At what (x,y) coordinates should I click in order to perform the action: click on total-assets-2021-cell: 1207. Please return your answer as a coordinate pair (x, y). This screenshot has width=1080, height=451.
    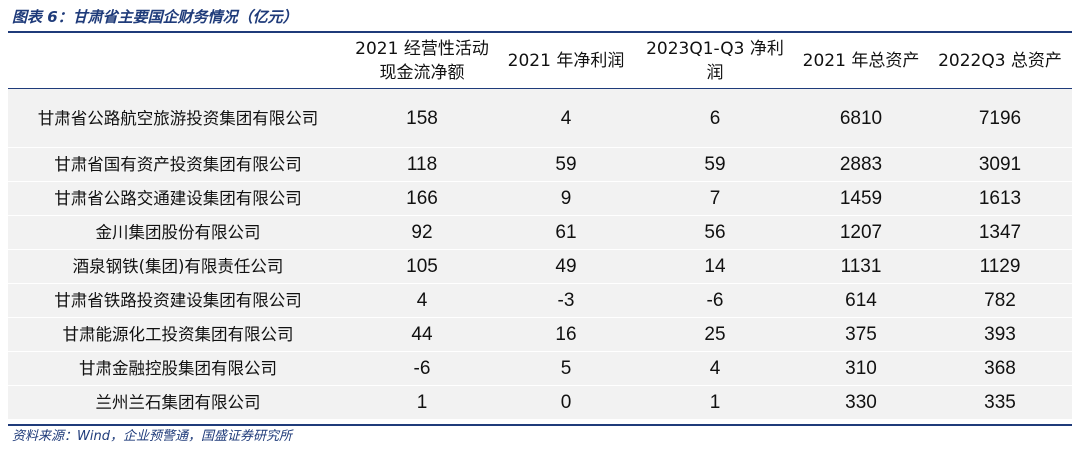
    Looking at the image, I should click on (861, 232).